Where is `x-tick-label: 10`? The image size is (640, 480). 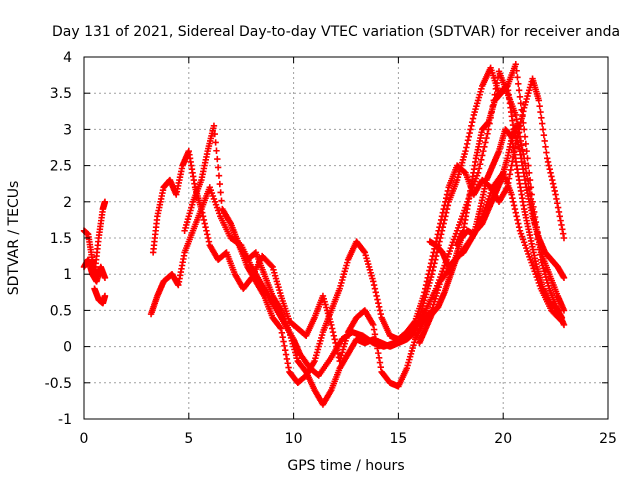 x-tick-label: 10 is located at coordinates (294, 439).